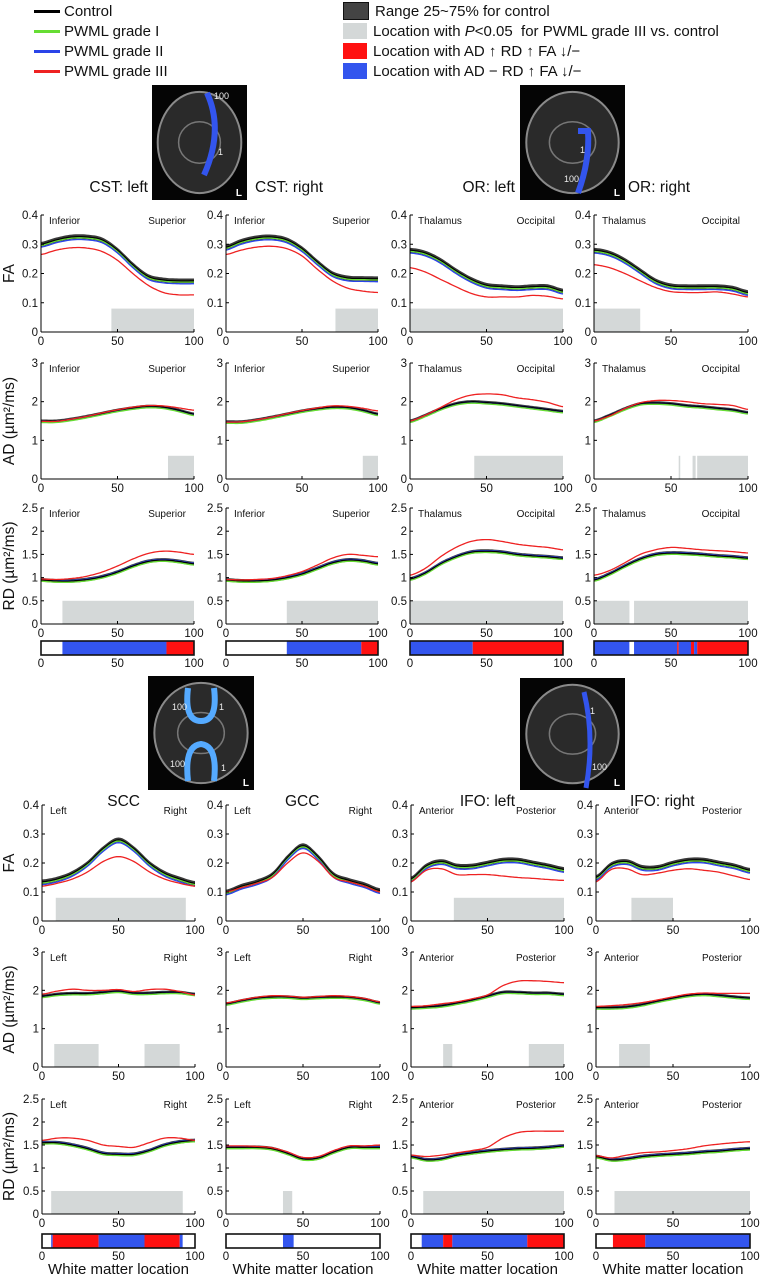  I want to click on location-colorbar: 0 50 100, so click(121, 655).